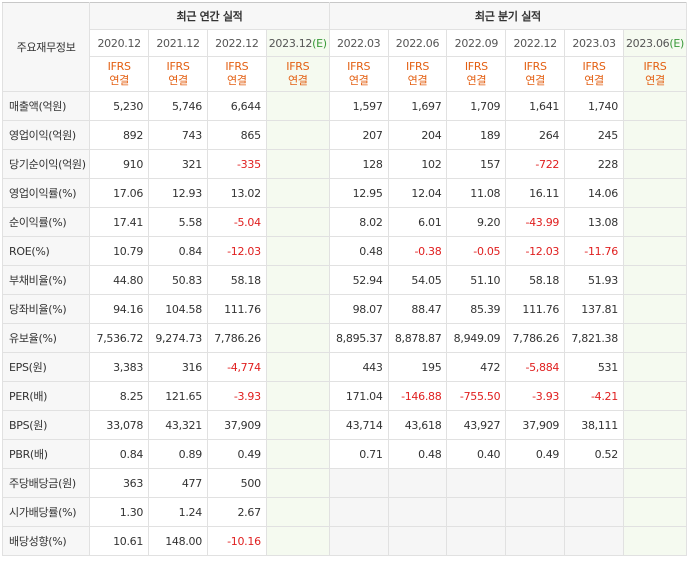  I want to click on value-cell: 6,644, so click(236, 106).